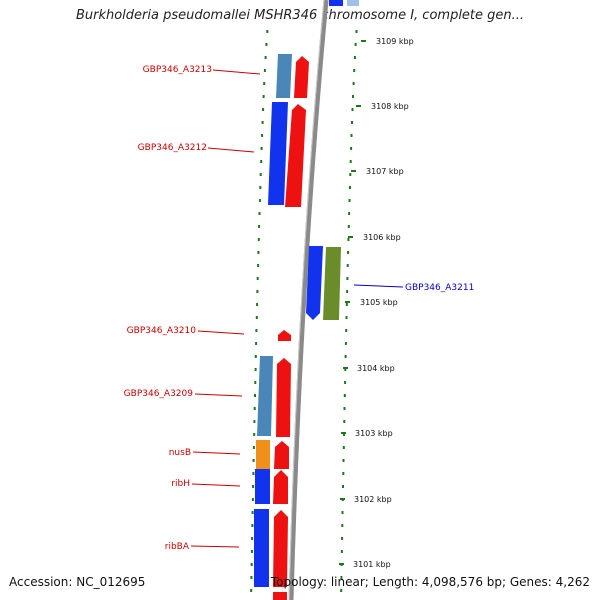 This screenshot has width=600, height=600. I want to click on gene-label-GBP346-A3213: GBP346_A3213, so click(177, 70).